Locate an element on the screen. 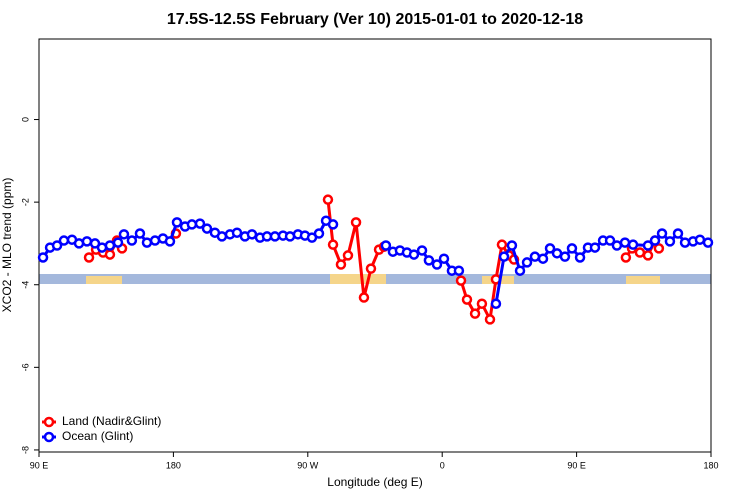 The width and height of the screenshot is (750, 500). x-axis-label: Longitude (deg E) is located at coordinates (374, 482).